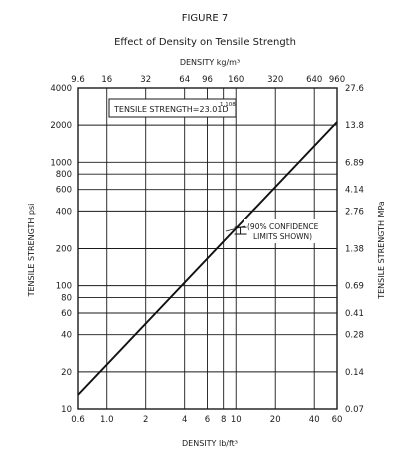 The height and width of the screenshot is (466, 415). I want to click on right-tick-label: 27.6, so click(354, 89).